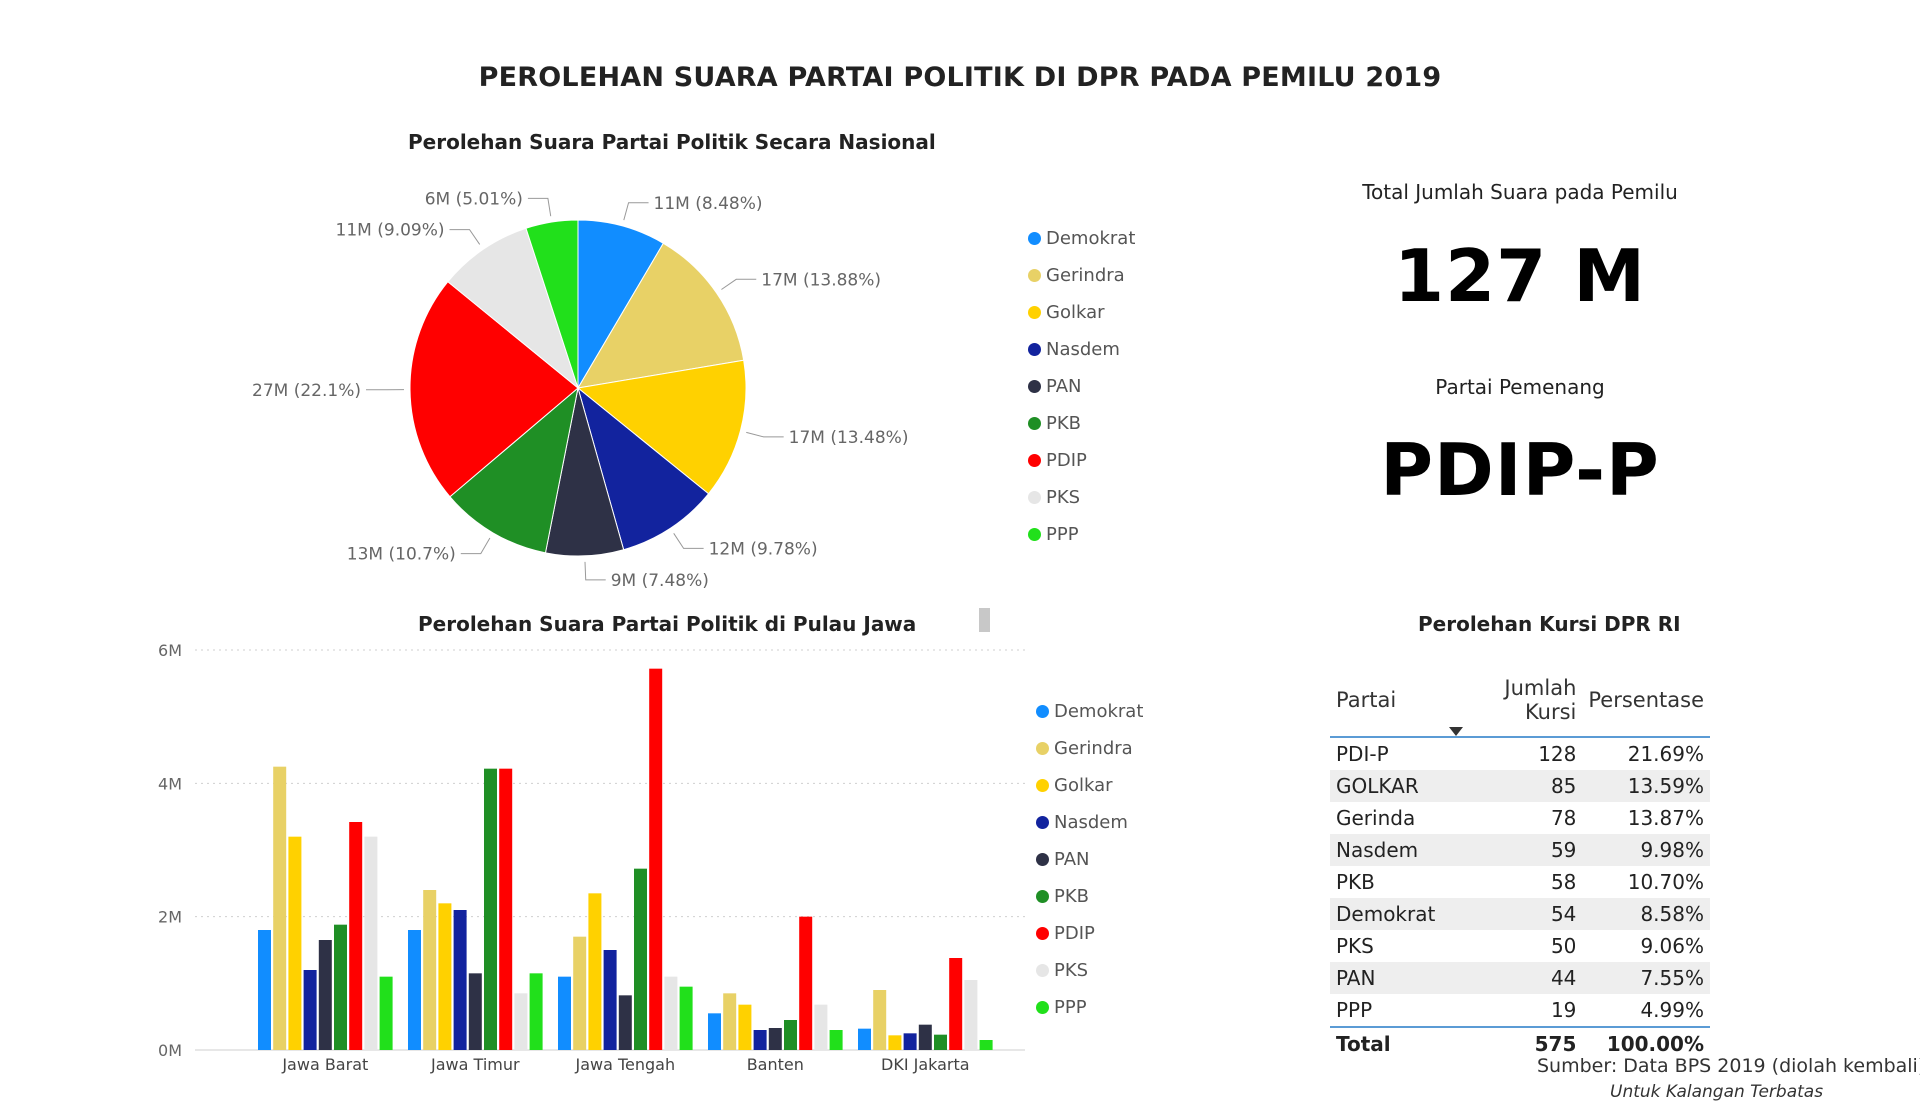 This screenshot has height=1110, width=1920. Describe the element at coordinates (1520, 470) in the screenshot. I see `winner-value: PDIP-P` at that location.